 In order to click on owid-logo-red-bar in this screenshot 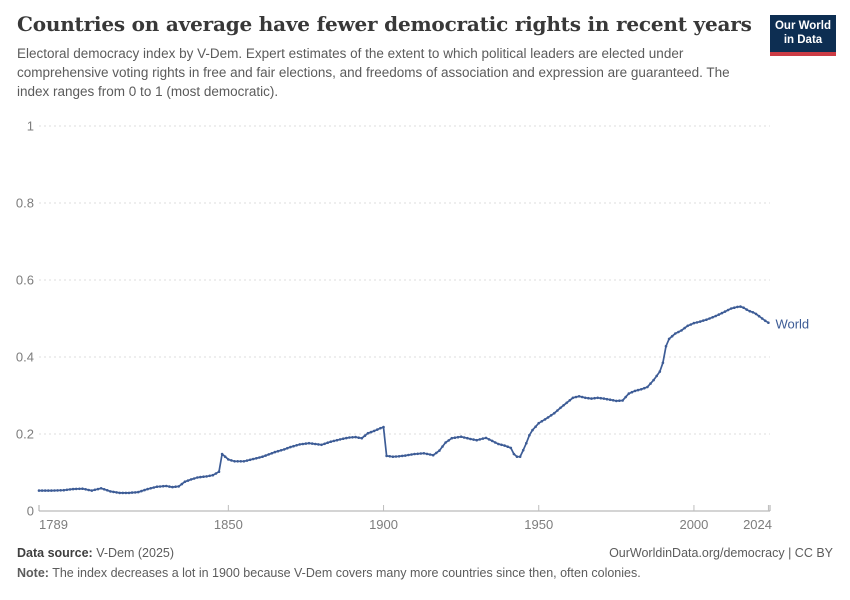, I will do `click(803, 53)`.